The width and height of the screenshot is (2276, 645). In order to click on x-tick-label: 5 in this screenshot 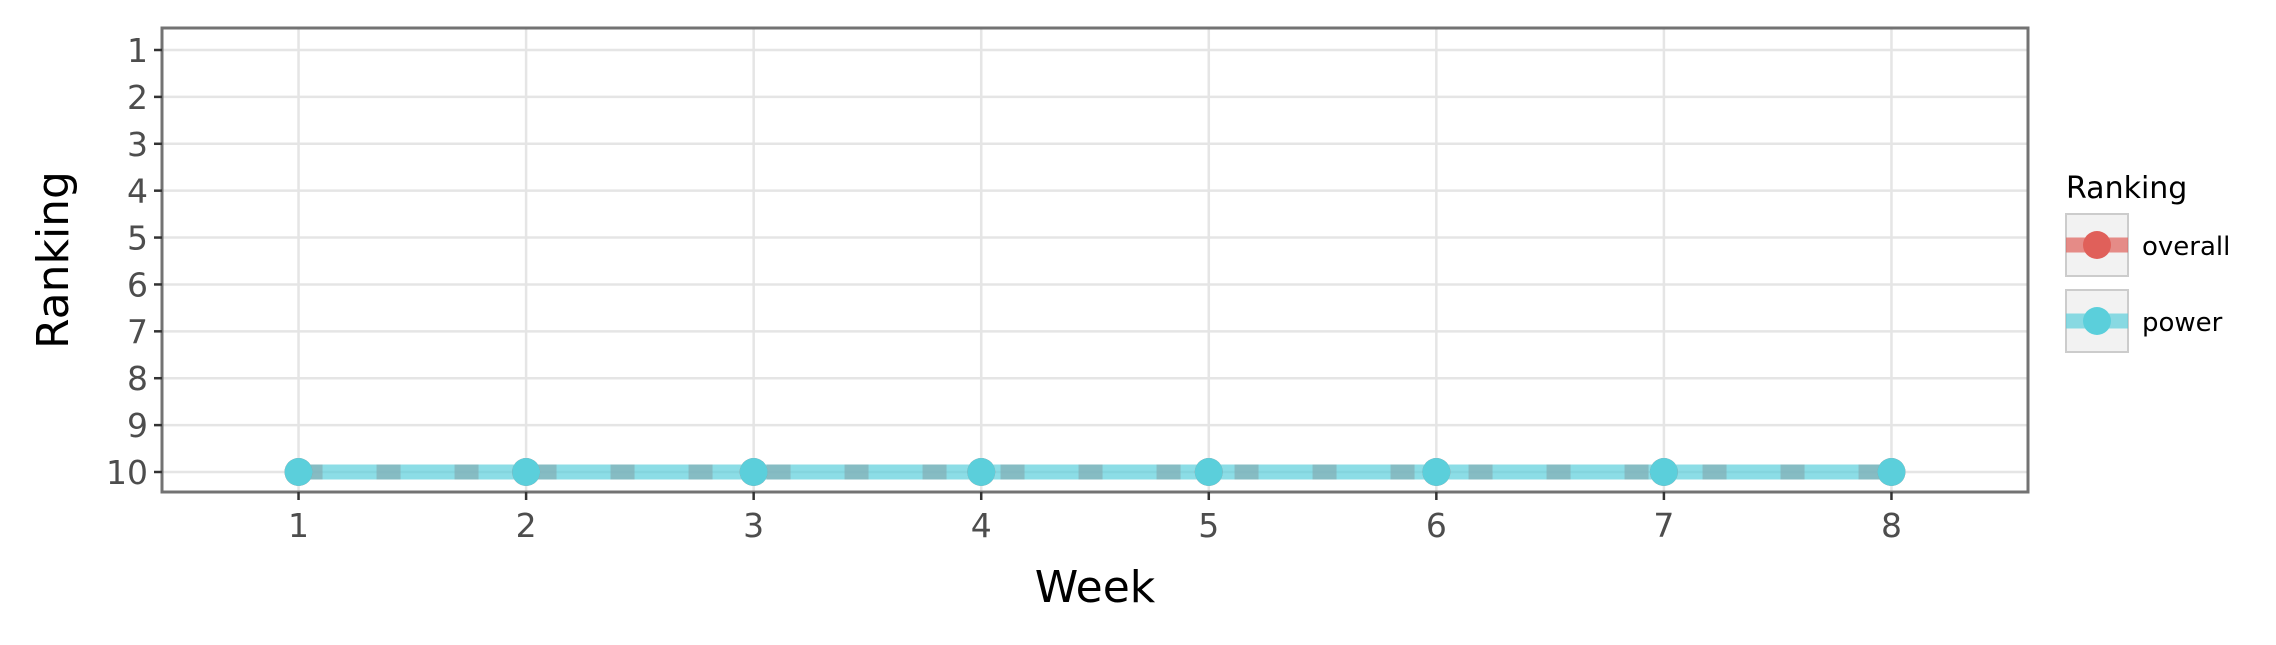, I will do `click(1208, 525)`.